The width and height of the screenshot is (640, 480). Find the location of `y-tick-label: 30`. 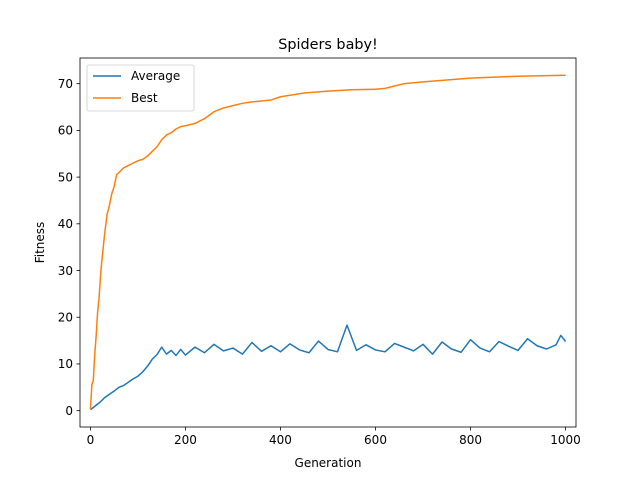

y-tick-label: 30 is located at coordinates (65, 271).